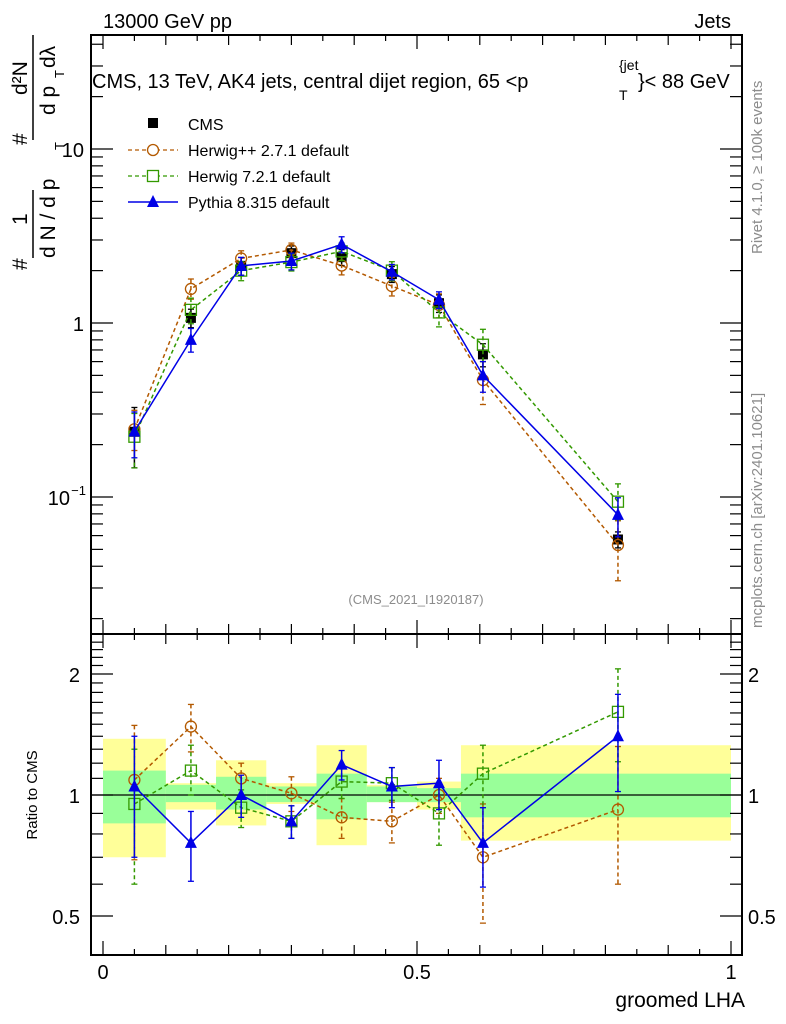  What do you see at coordinates (78, 325) in the screenshot?
I see `main-y-tick-label: 1` at bounding box center [78, 325].